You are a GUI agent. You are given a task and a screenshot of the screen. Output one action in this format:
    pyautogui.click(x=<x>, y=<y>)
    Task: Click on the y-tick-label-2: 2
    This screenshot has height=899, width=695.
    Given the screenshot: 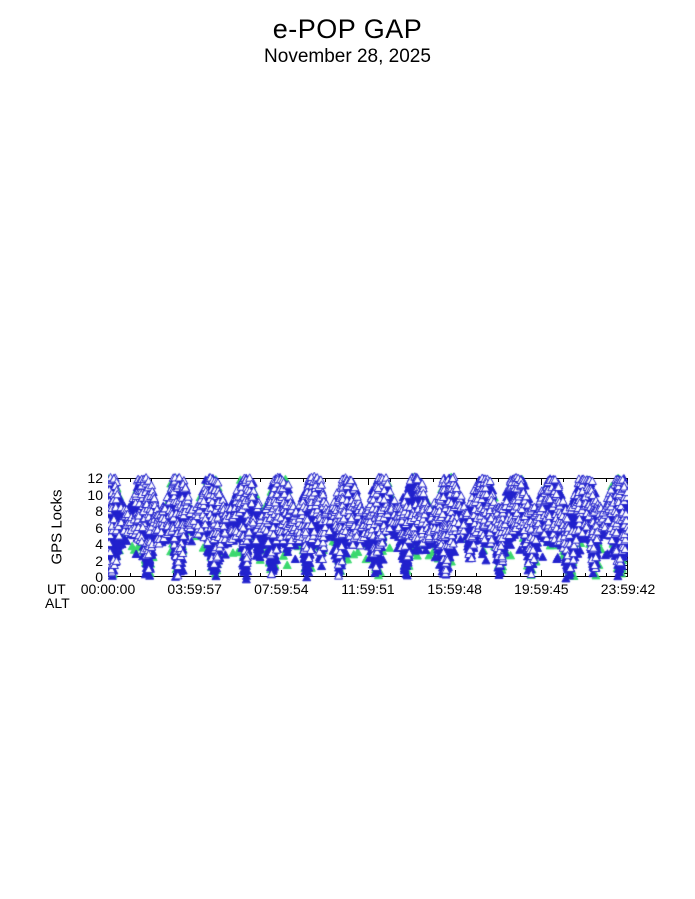 What is the action you would take?
    pyautogui.click(x=99, y=560)
    